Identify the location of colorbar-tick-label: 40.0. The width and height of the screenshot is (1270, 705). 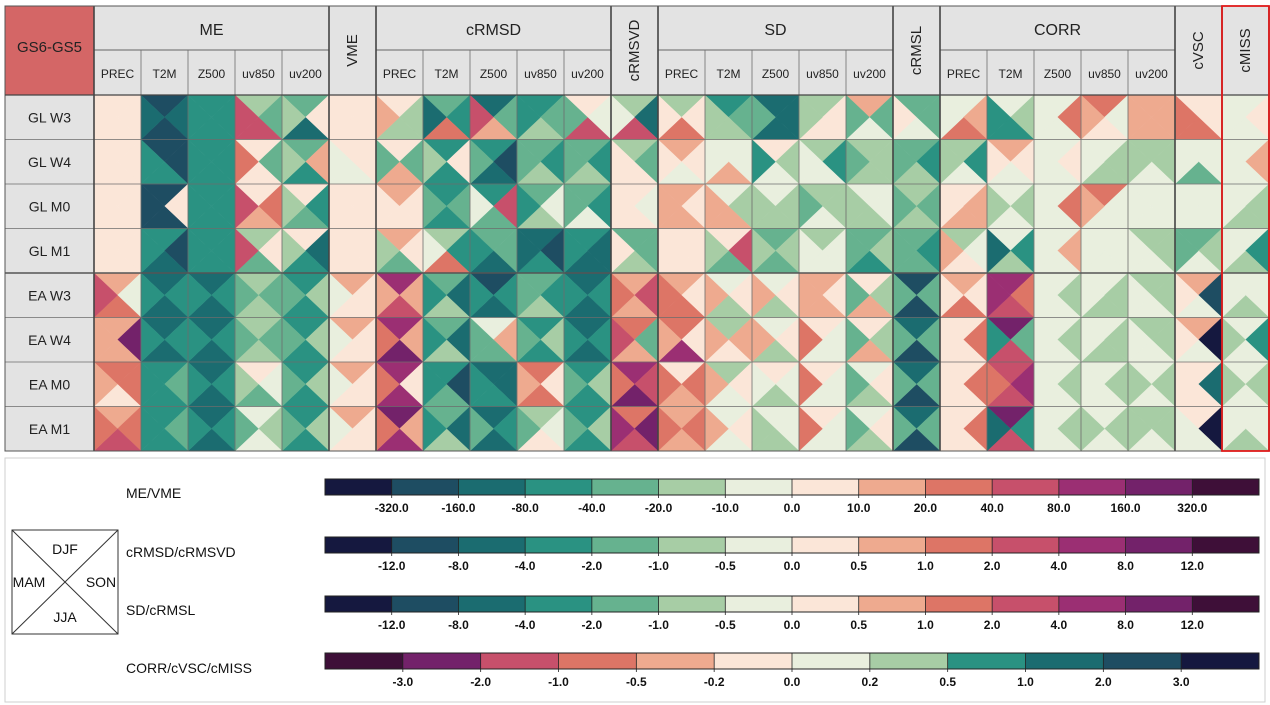
(992, 508).